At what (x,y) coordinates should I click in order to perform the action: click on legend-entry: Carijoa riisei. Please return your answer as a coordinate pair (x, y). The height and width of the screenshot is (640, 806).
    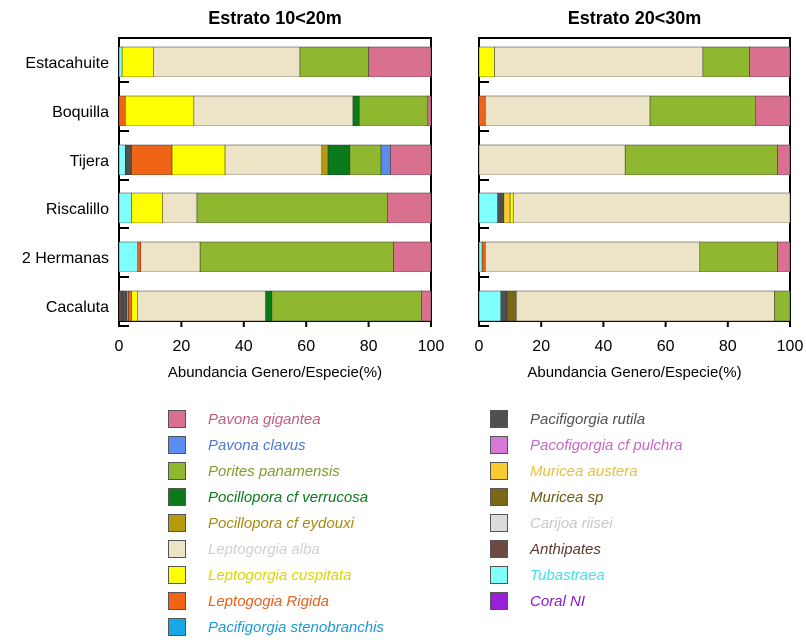
    Looking at the image, I should click on (551, 523).